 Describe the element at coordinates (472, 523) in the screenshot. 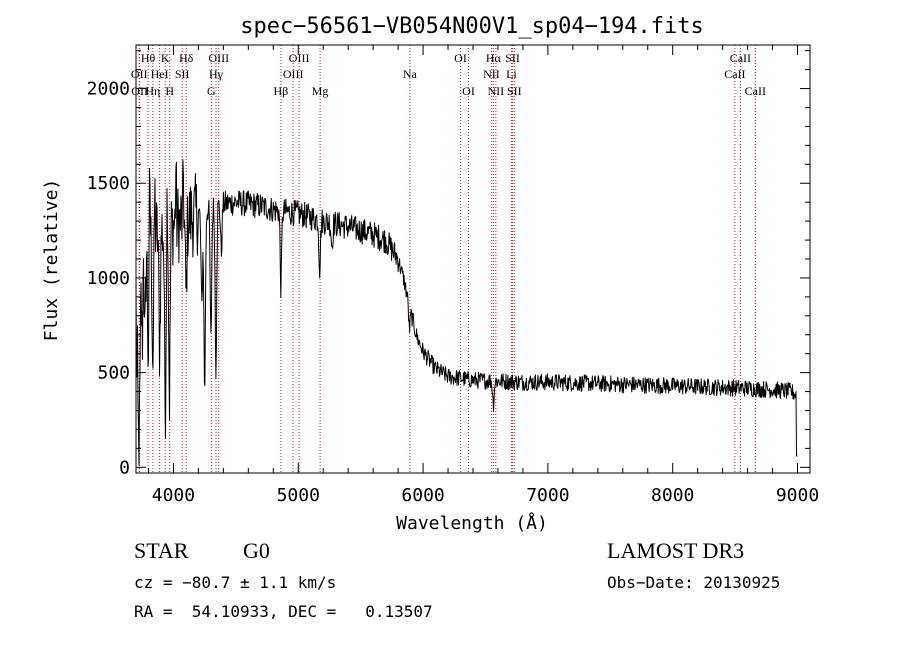

I see `x-axis-label: Wavelength (Å)` at that location.